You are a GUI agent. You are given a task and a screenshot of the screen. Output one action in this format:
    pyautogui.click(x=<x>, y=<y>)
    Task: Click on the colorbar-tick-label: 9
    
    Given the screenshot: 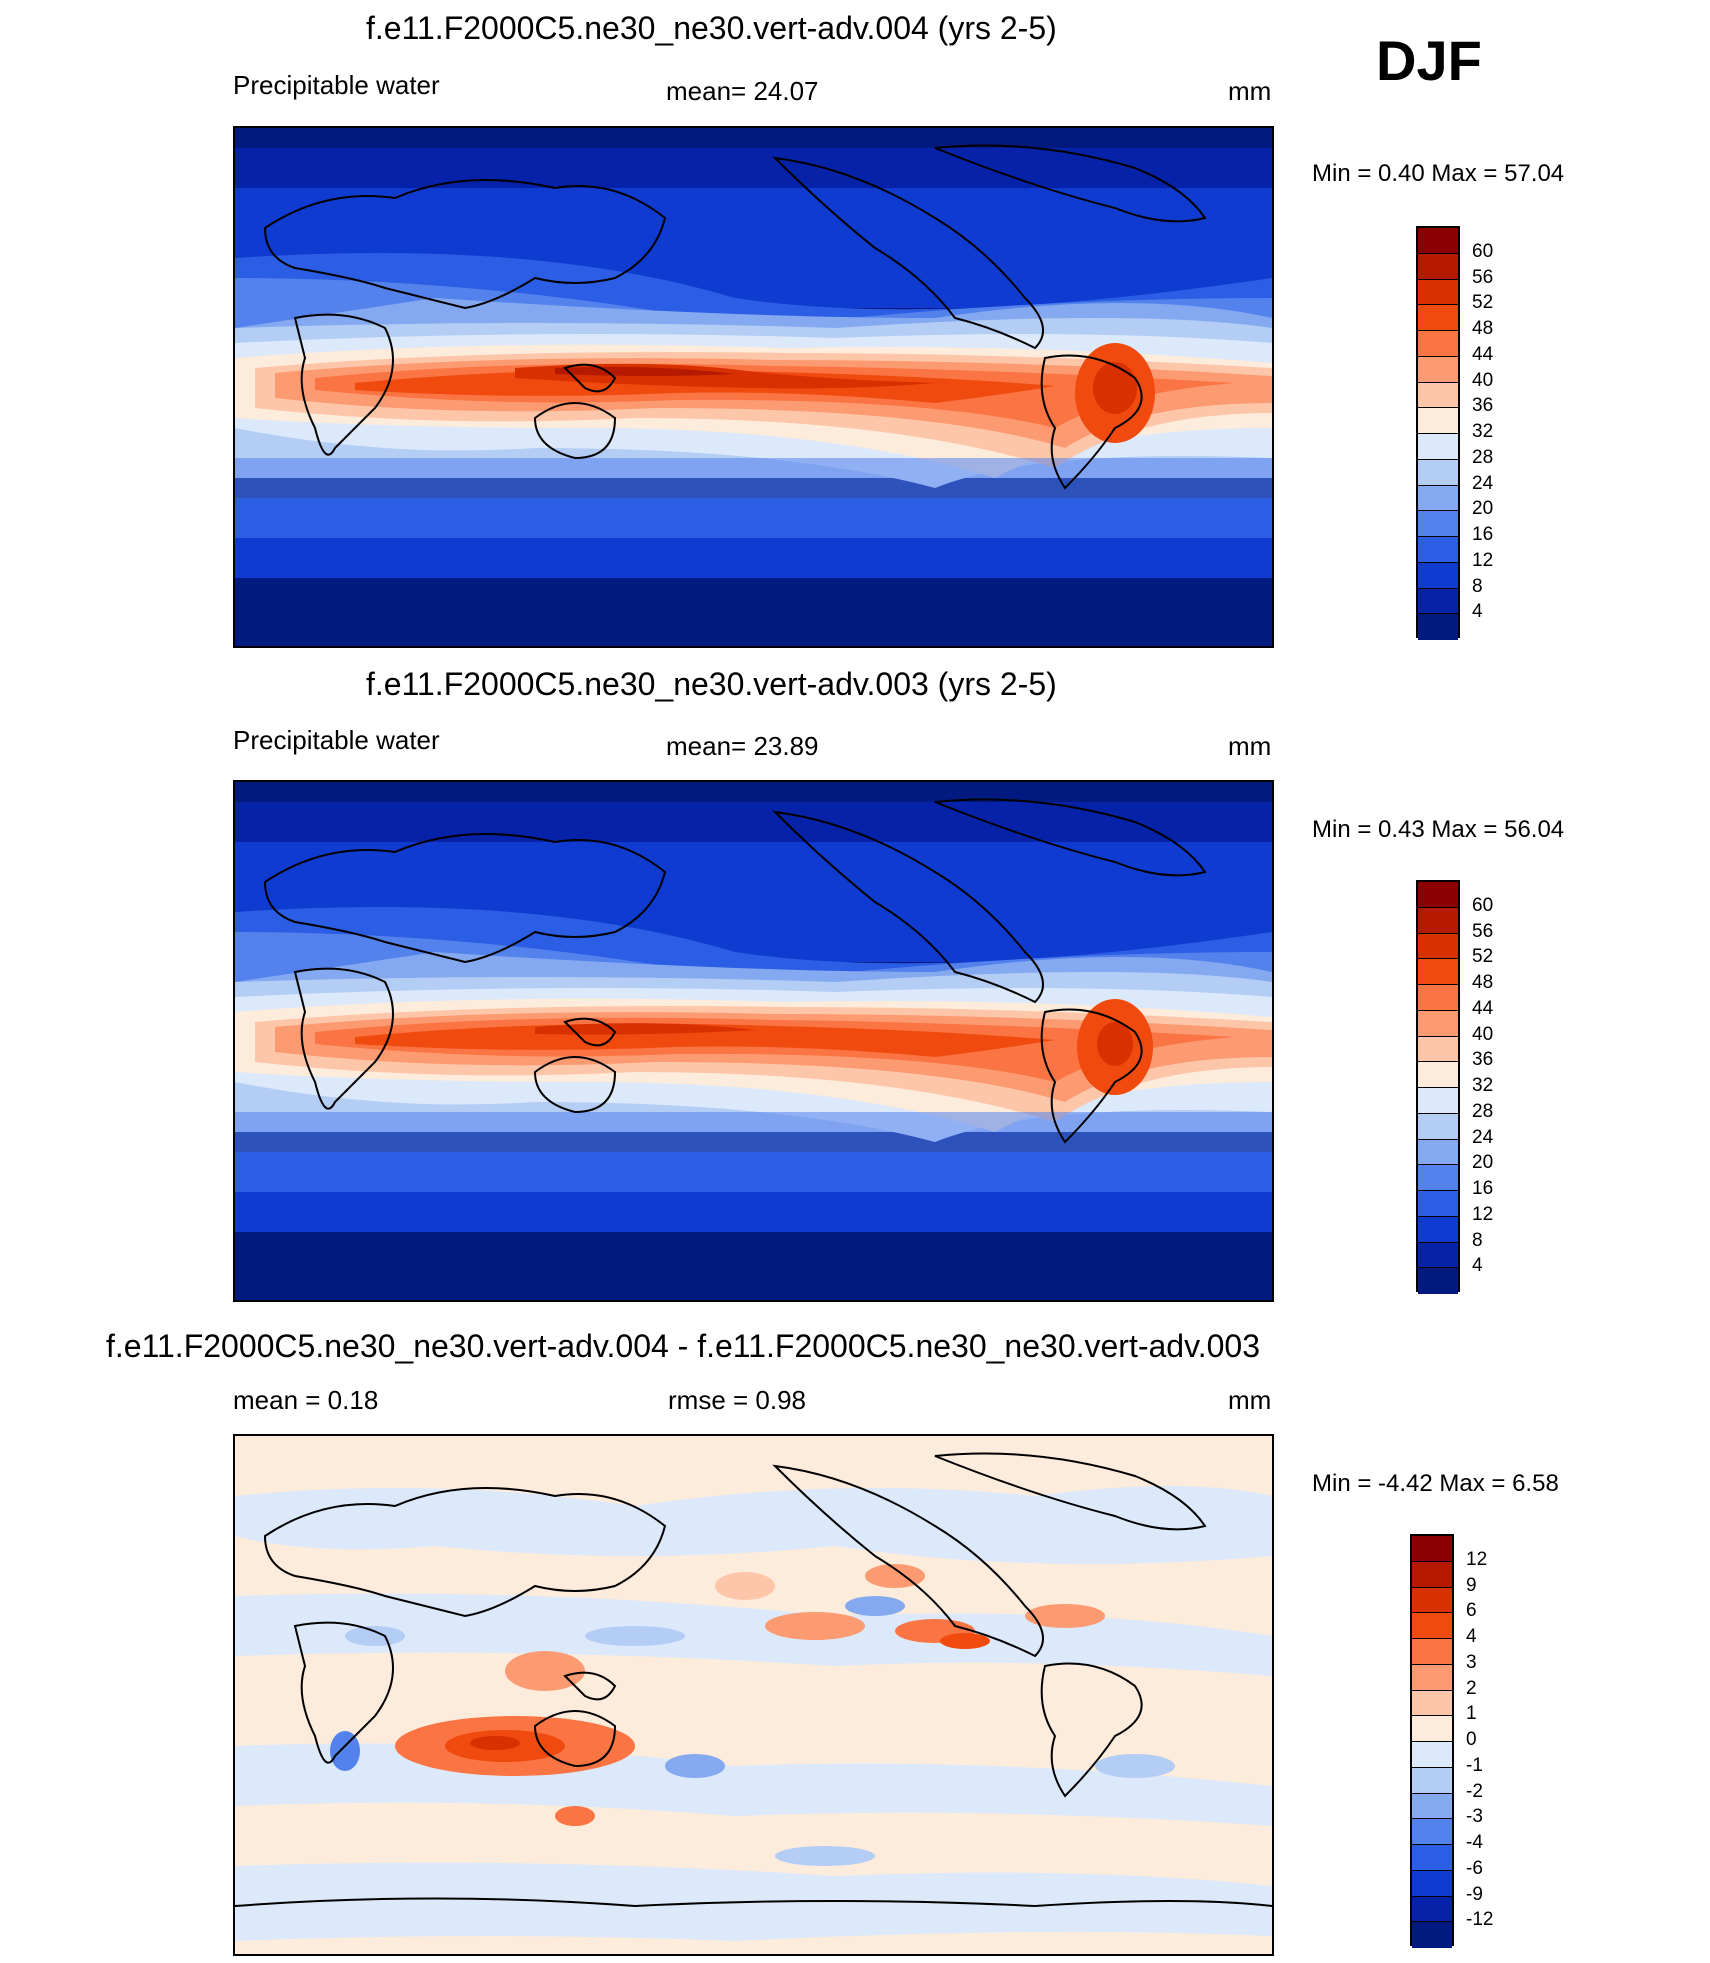 What is the action you would take?
    pyautogui.click(x=1471, y=1585)
    